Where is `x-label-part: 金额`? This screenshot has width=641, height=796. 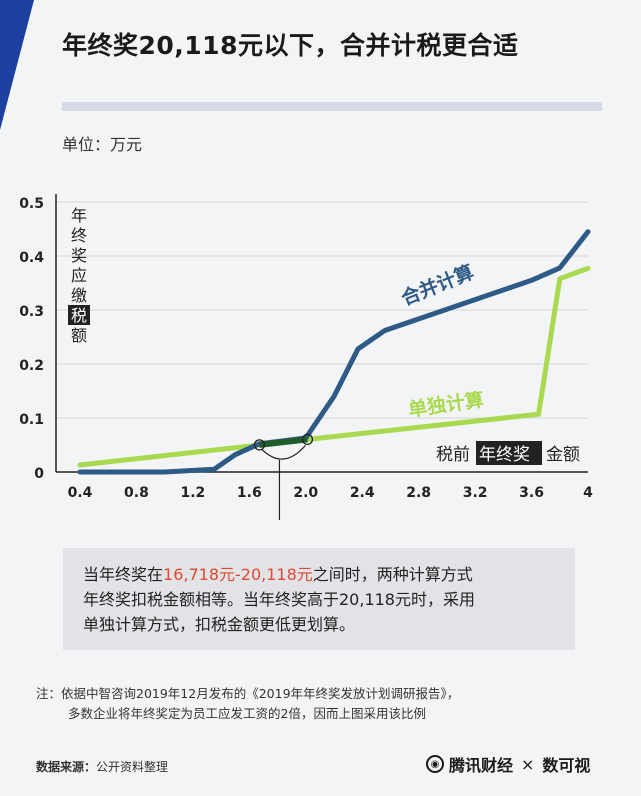 x-label-part: 金额 is located at coordinates (563, 455).